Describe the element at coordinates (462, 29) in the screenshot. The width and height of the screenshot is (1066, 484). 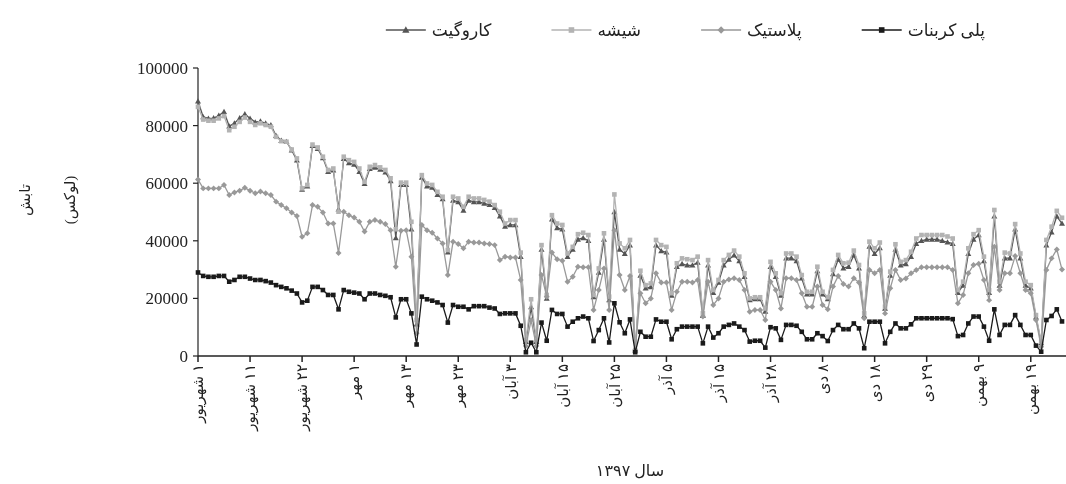
I see `legend-label: کاروگیت` at that location.